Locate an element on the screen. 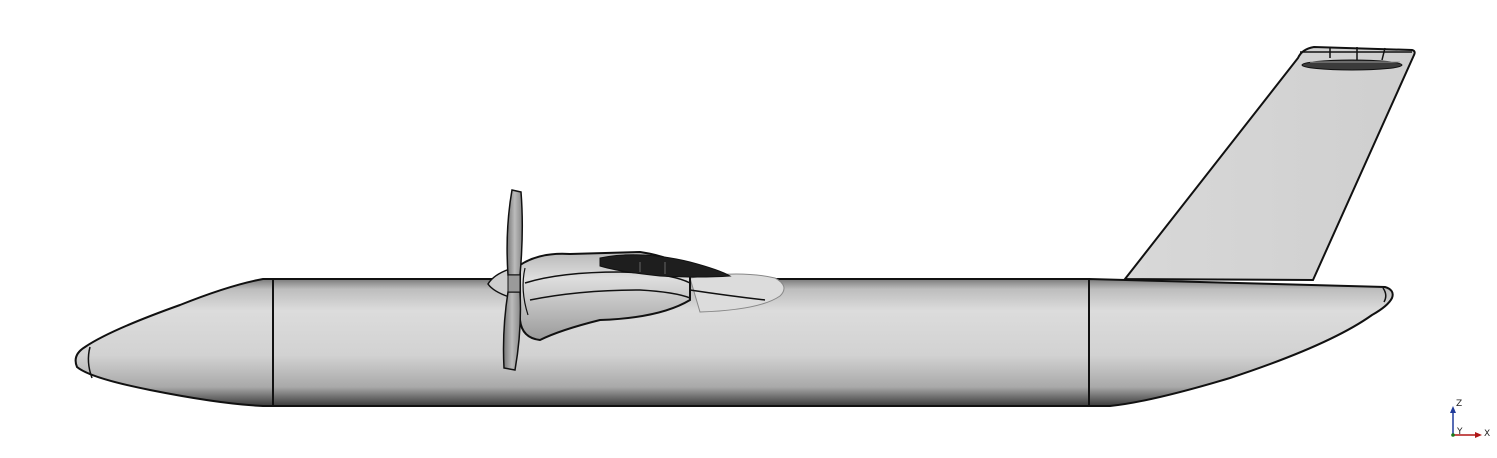  engine-nacelle is located at coordinates (625, 296).